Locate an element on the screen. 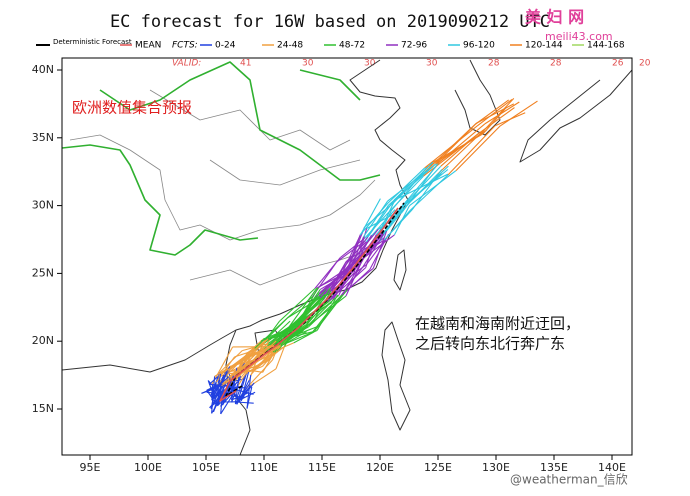  lat-label: 20N is located at coordinates (43, 340).